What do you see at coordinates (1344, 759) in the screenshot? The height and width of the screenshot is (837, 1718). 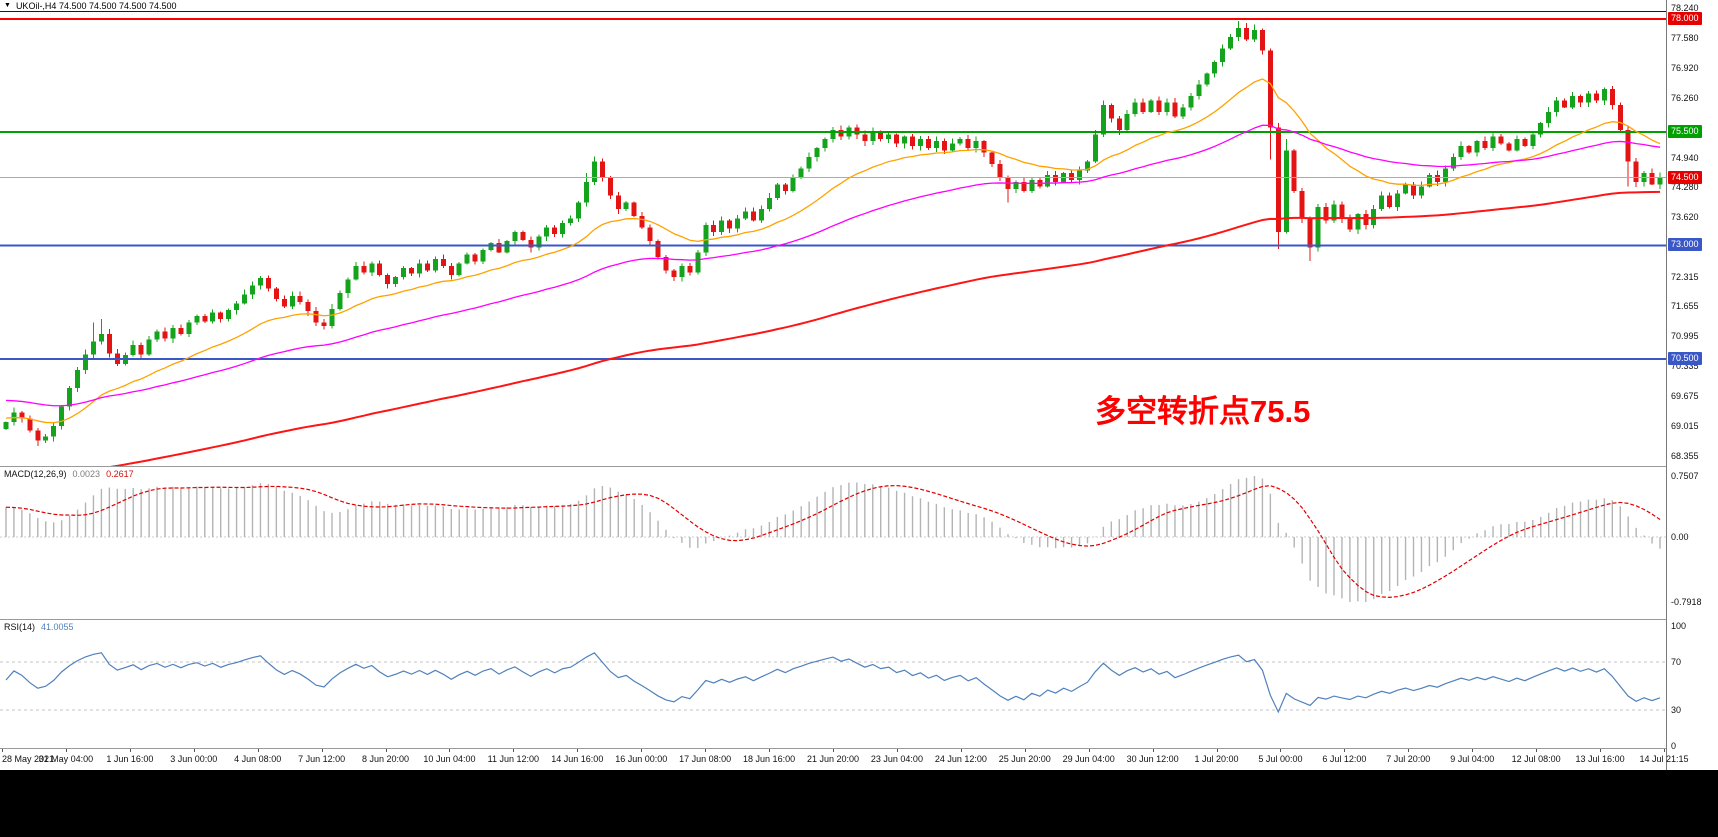 I see `time-label: 6 Jul 12:00` at bounding box center [1344, 759].